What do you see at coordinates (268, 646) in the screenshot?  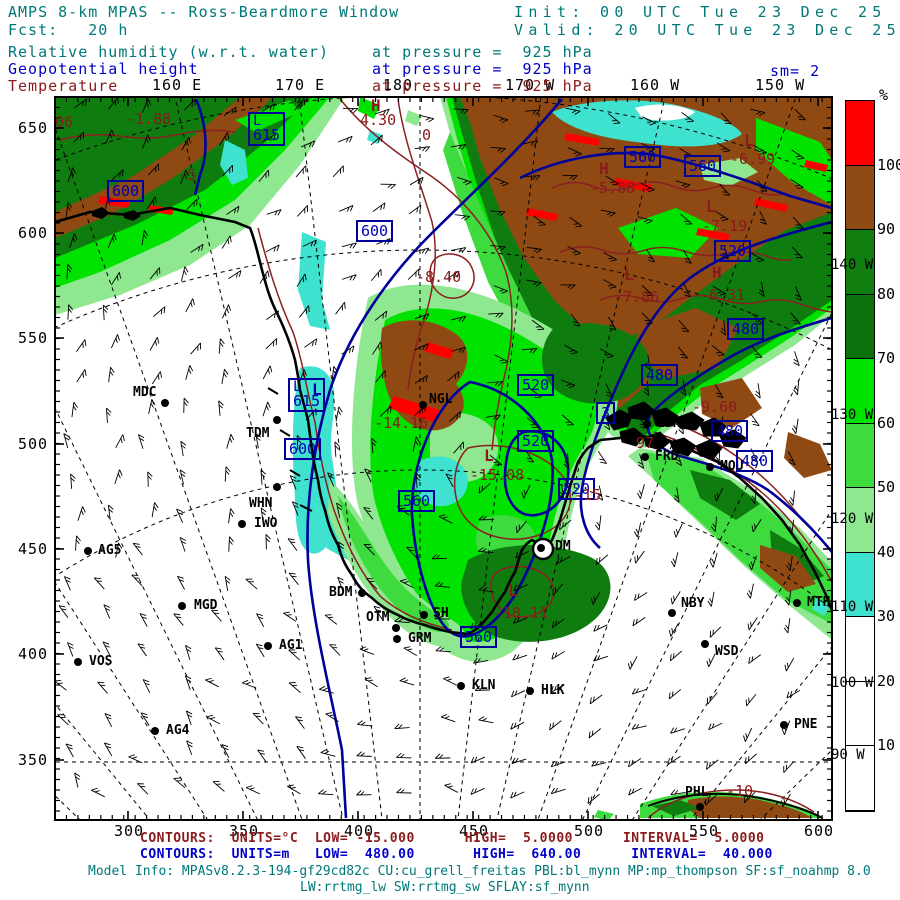 I see `station-dot-ag1` at bounding box center [268, 646].